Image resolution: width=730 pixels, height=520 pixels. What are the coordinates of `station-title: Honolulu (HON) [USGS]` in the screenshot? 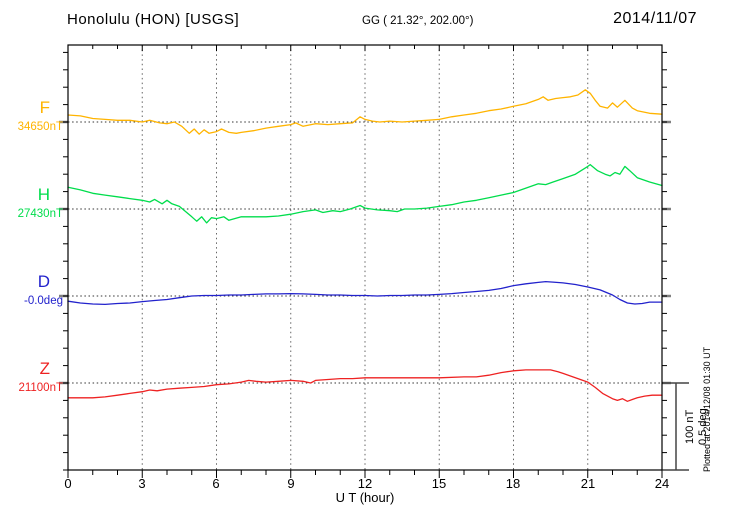 It's located at (153, 19).